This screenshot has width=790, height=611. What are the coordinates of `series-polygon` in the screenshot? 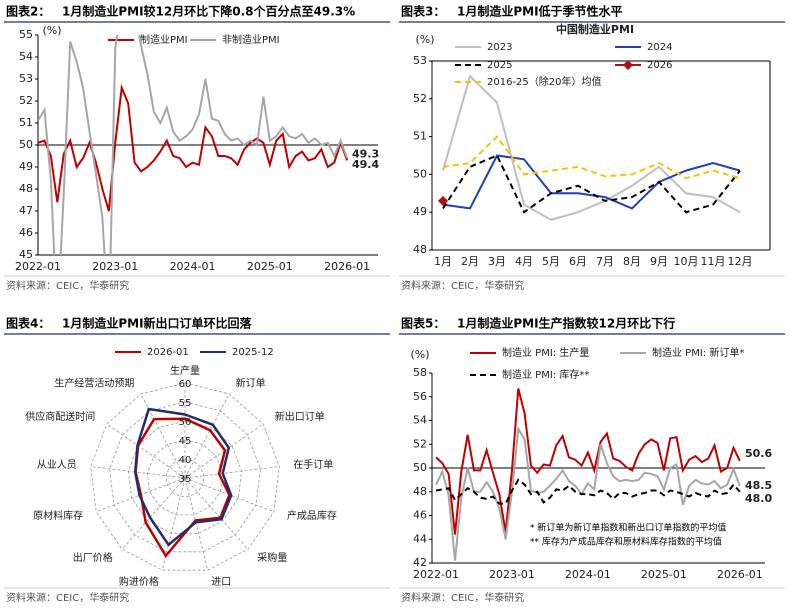 It's located at (183, 477).